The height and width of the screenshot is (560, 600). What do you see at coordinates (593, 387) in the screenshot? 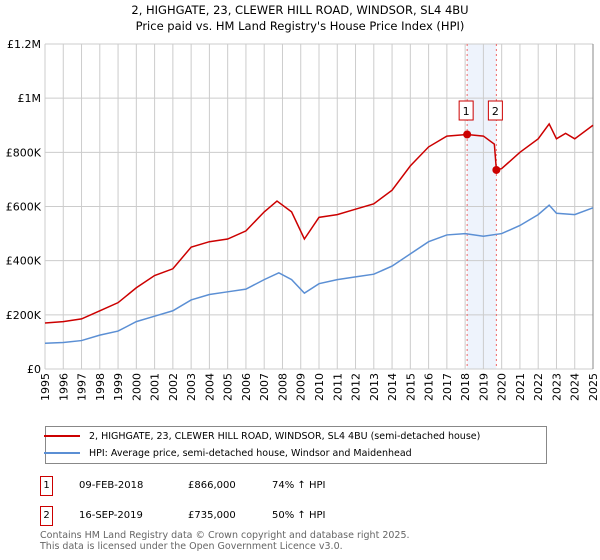
I see `x-tick-label: 2025` at bounding box center [593, 387].